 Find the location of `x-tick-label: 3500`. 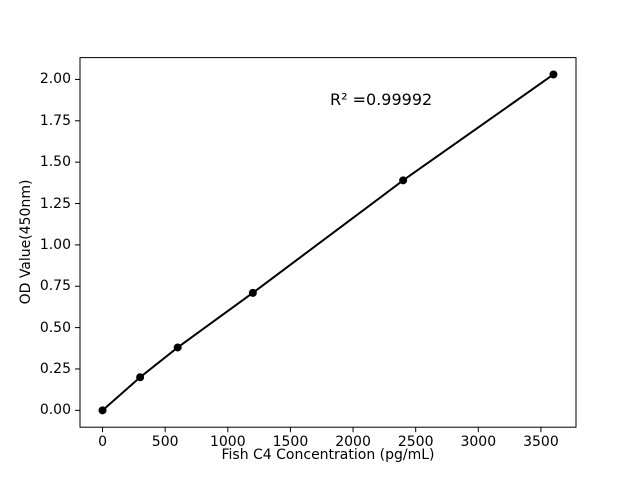

x-tick-label: 3500 is located at coordinates (541, 442).